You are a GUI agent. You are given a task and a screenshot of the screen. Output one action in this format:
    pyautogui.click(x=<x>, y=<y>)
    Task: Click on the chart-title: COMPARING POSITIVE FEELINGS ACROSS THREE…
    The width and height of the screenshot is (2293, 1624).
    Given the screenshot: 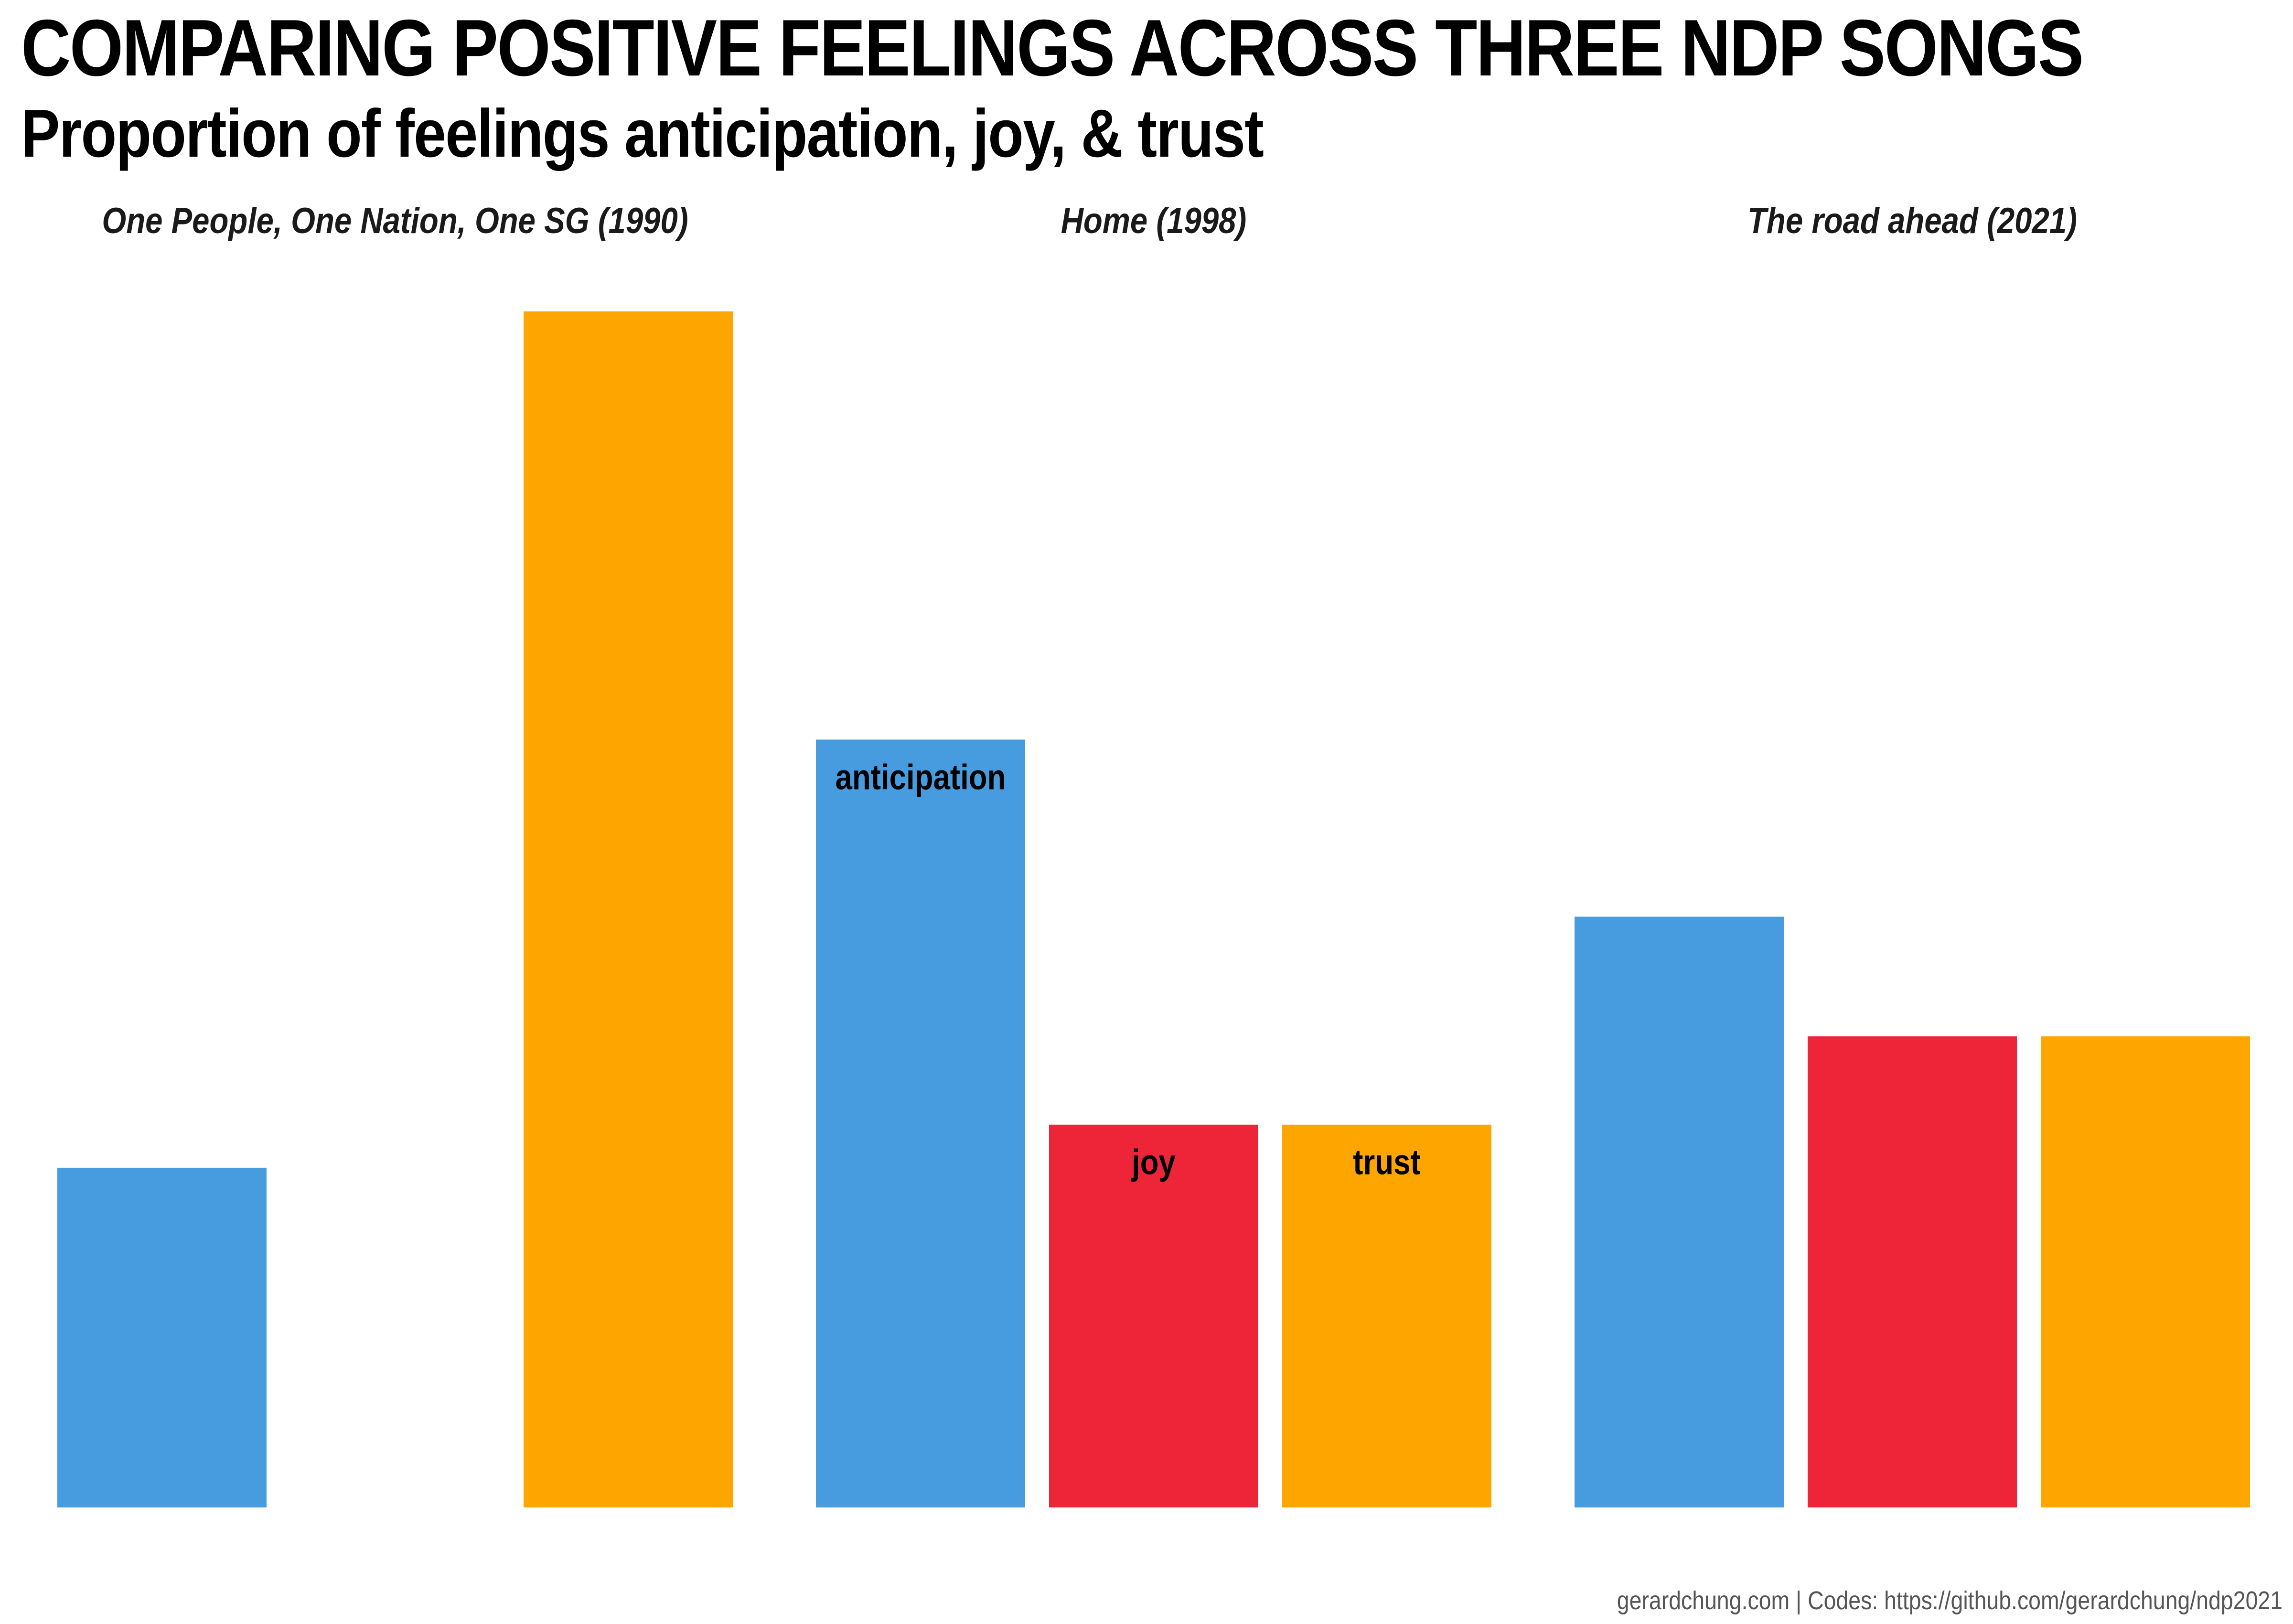 What is the action you would take?
    pyautogui.click(x=1052, y=48)
    